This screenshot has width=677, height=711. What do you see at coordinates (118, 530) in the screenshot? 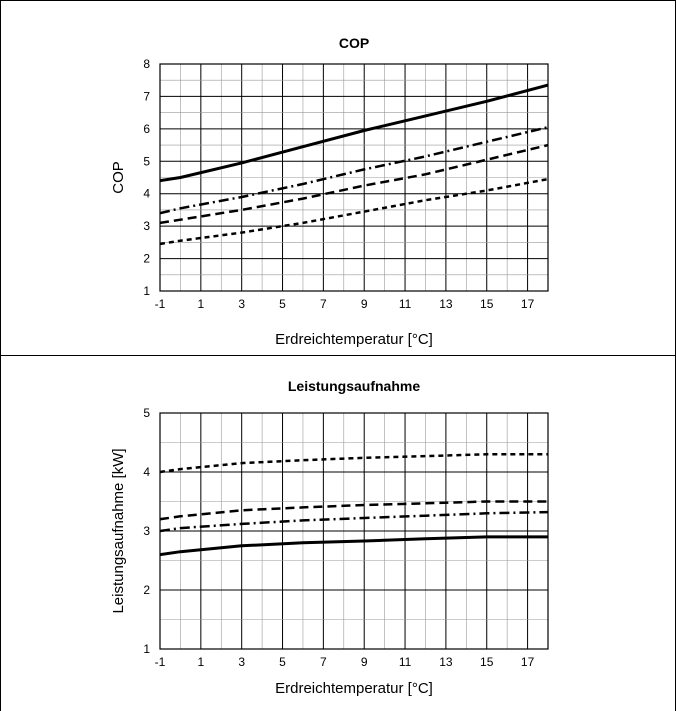
I see `y-axis-label: Leistungsaufnahme [kW]` at bounding box center [118, 530].